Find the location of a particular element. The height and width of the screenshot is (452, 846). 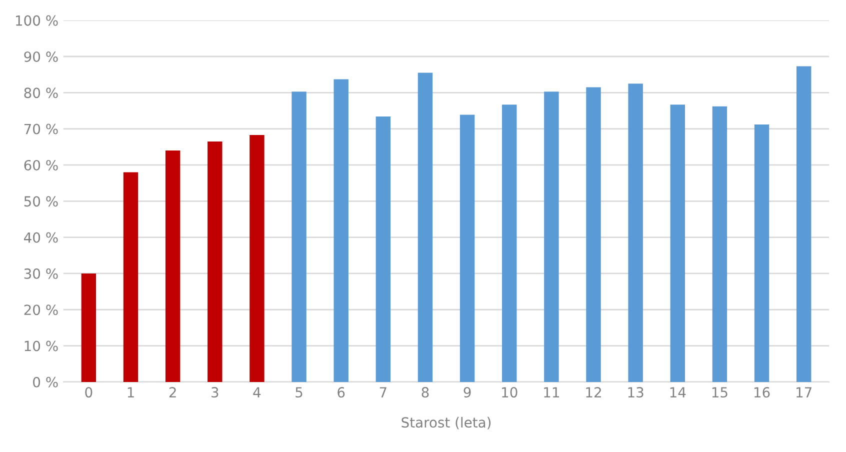

x-tick-label: 4 is located at coordinates (257, 392).